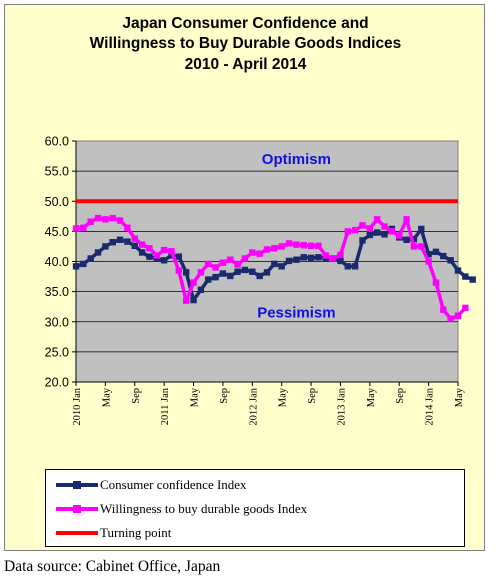 This screenshot has height=586, width=499. Describe the element at coordinates (459, 397) in the screenshot. I see `x-tick-label-13: May` at that location.